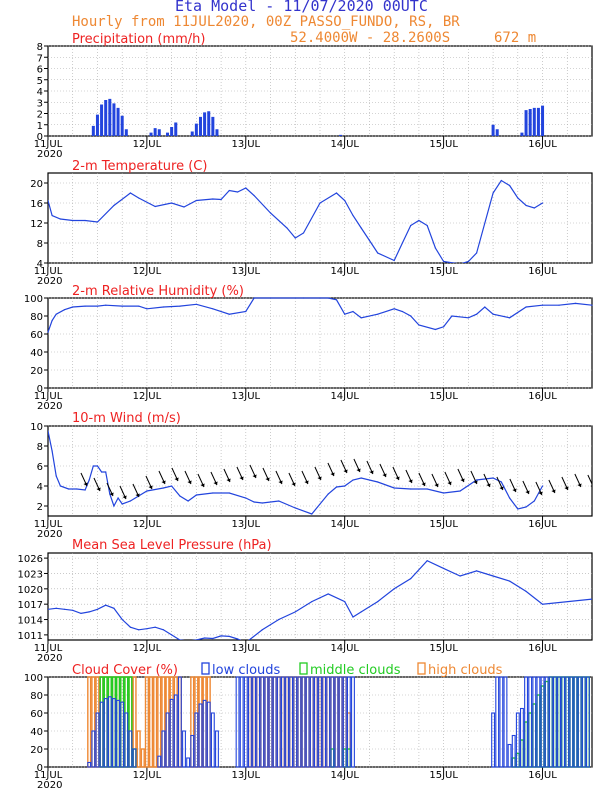 The image size is (612, 792). Describe the element at coordinates (246, 144) in the screenshot. I see `precip-xtick-label: 13JUL` at that location.